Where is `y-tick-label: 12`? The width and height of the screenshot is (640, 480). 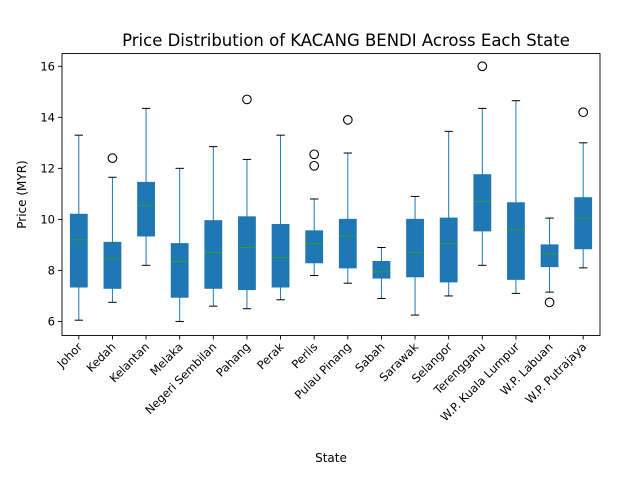
y-tick-label: 12 is located at coordinates (47, 168).